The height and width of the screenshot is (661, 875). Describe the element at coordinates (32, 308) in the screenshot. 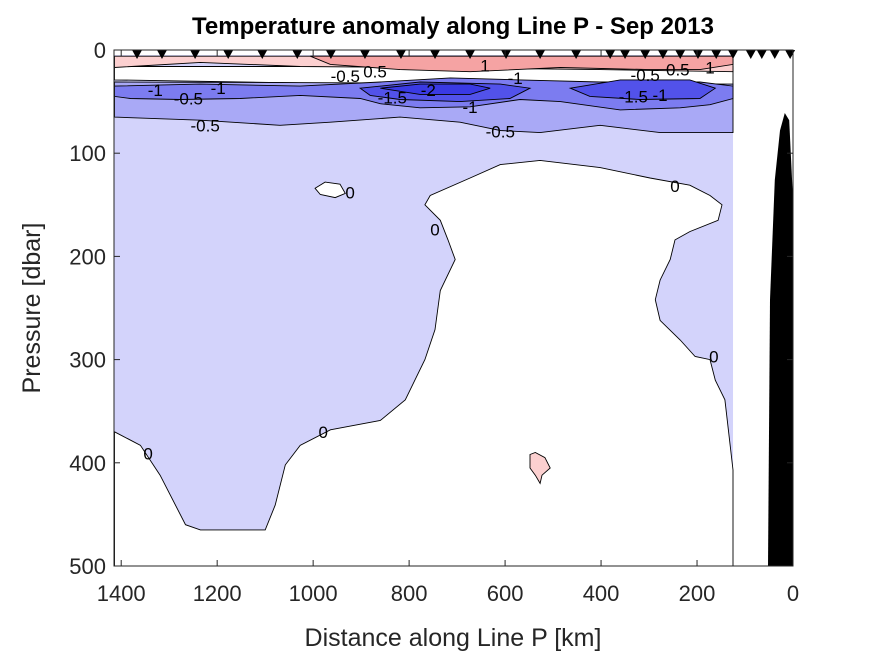

I see `y-axis-label: Pressure [dbar]` at that location.